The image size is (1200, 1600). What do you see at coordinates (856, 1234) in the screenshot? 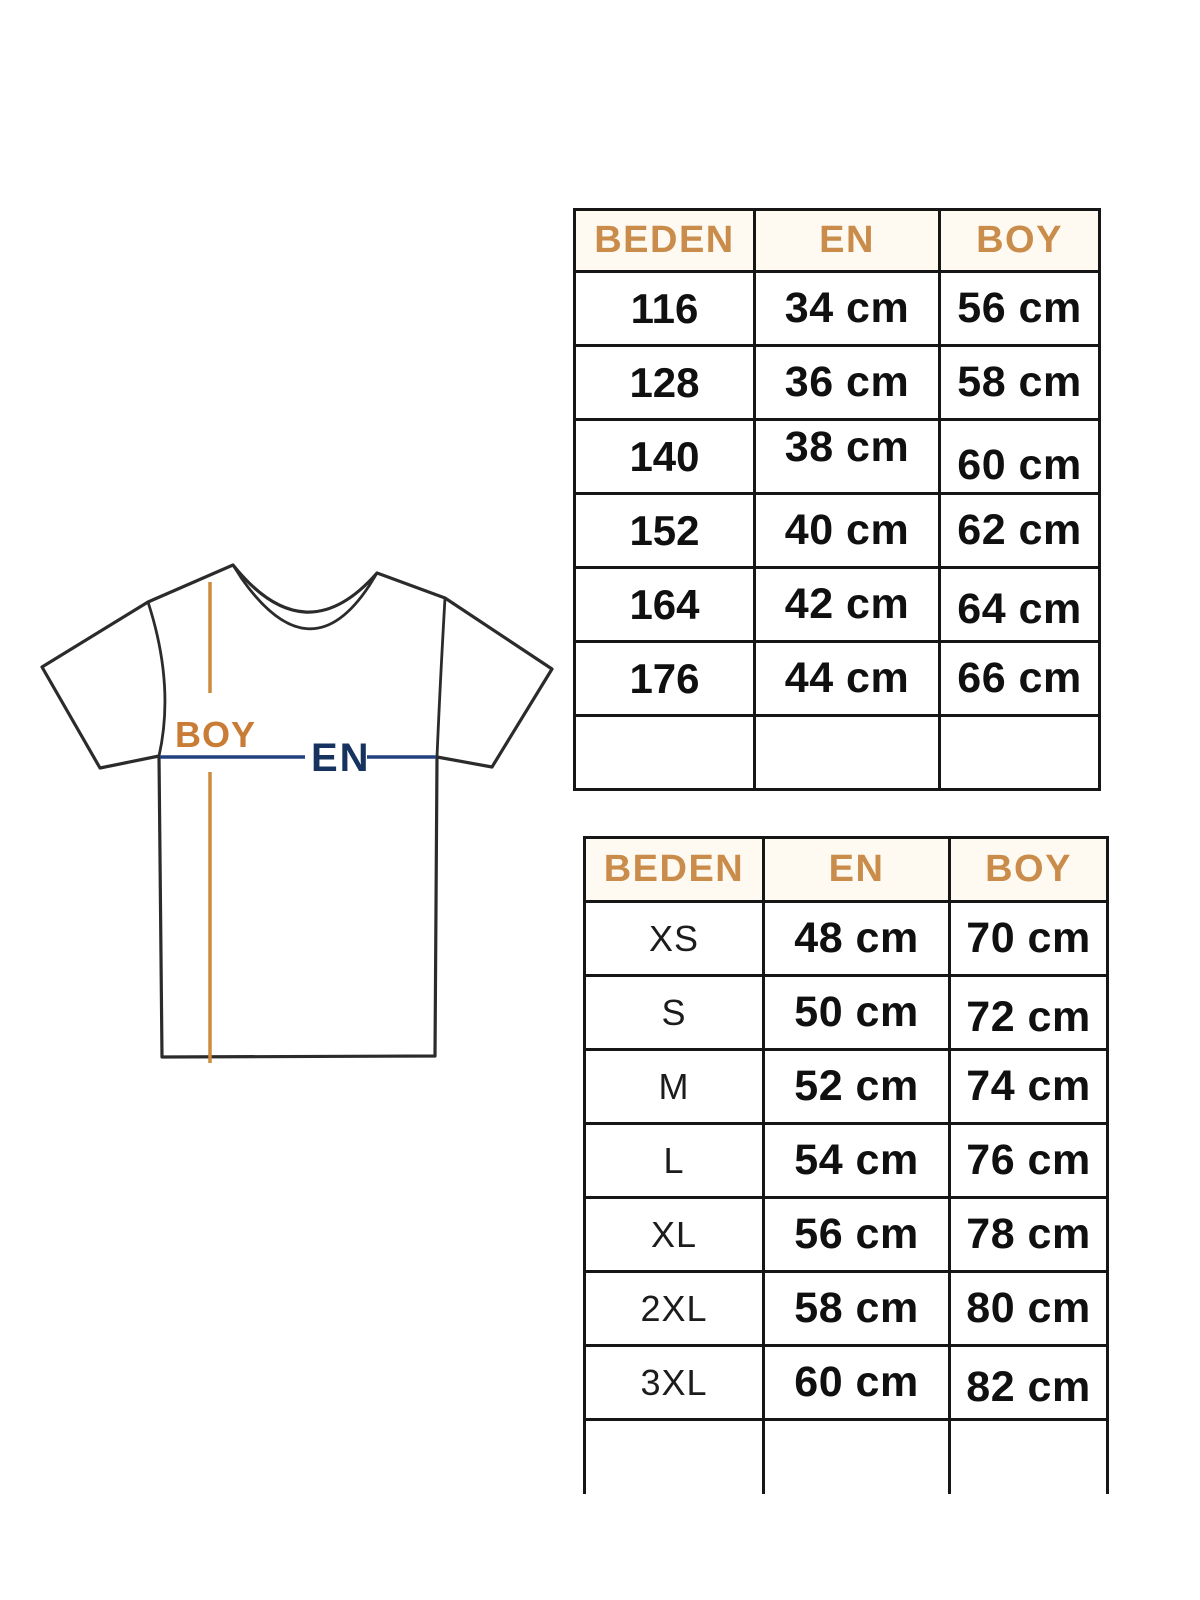
I see `width-cell: 56 cm` at bounding box center [856, 1234].